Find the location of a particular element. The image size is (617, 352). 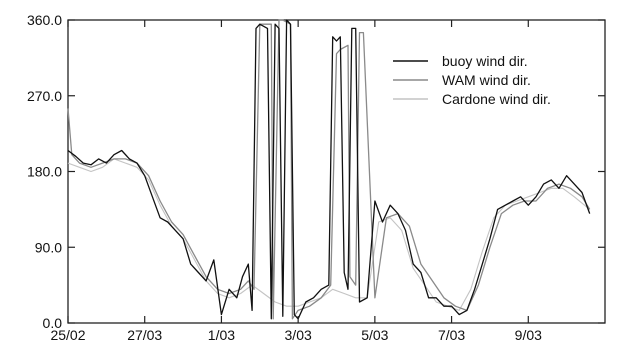

x-tick-label: 5/03 is located at coordinates (374, 335).